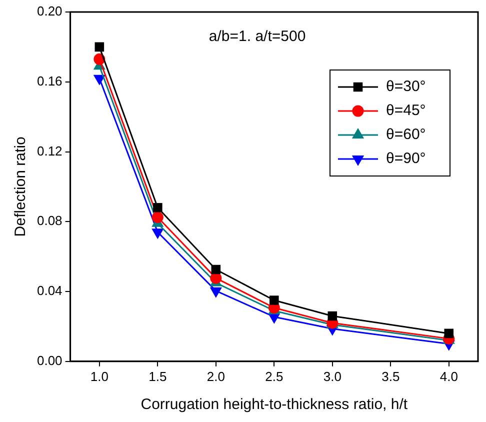 The height and width of the screenshot is (422, 486). I want to click on legend-label: θ=45°, so click(406, 111).